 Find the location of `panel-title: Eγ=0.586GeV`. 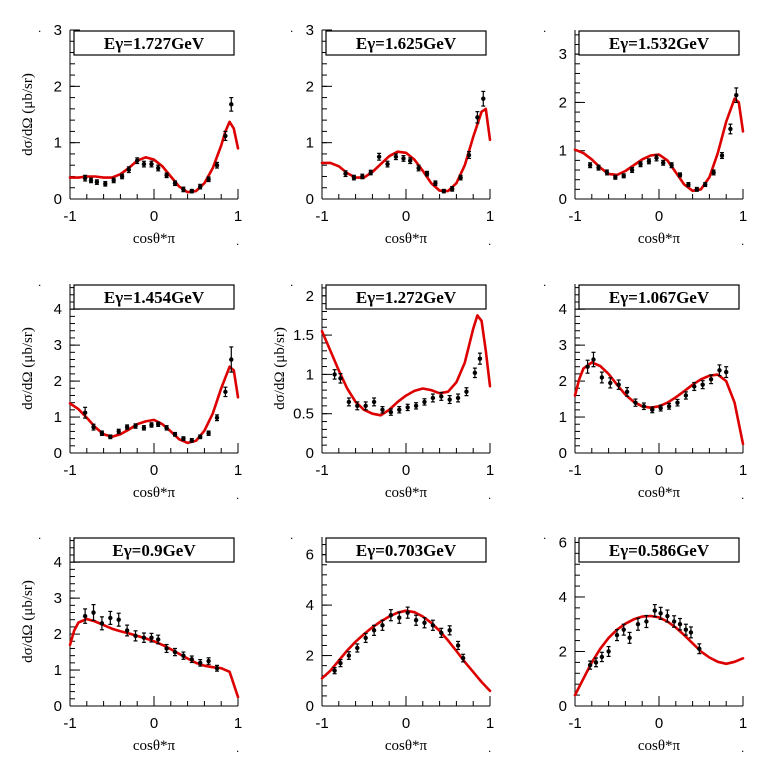

panel-title: Eγ=0.586GeV is located at coordinates (659, 550).